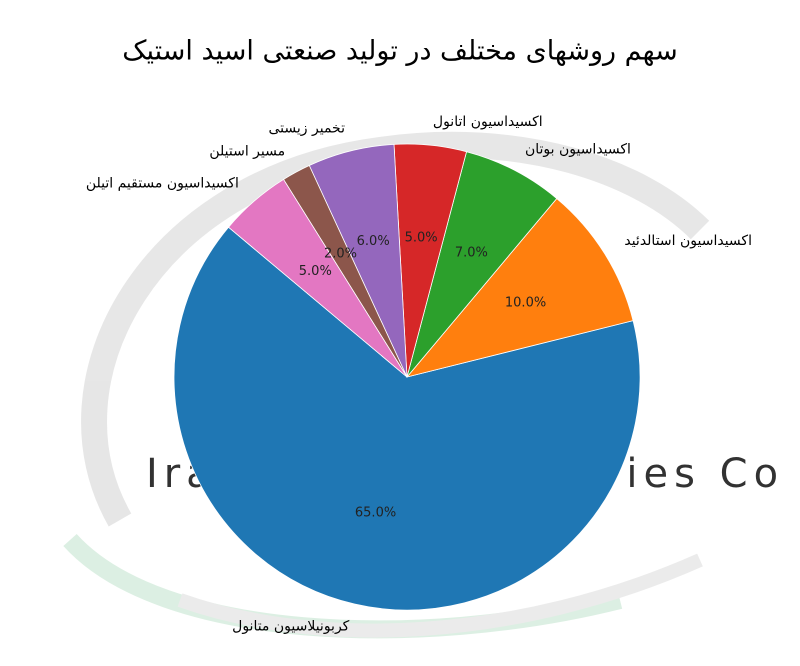 This screenshot has height=666, width=800. Describe the element at coordinates (375, 513) in the screenshot. I see `pct-label: 65.0%` at that location.